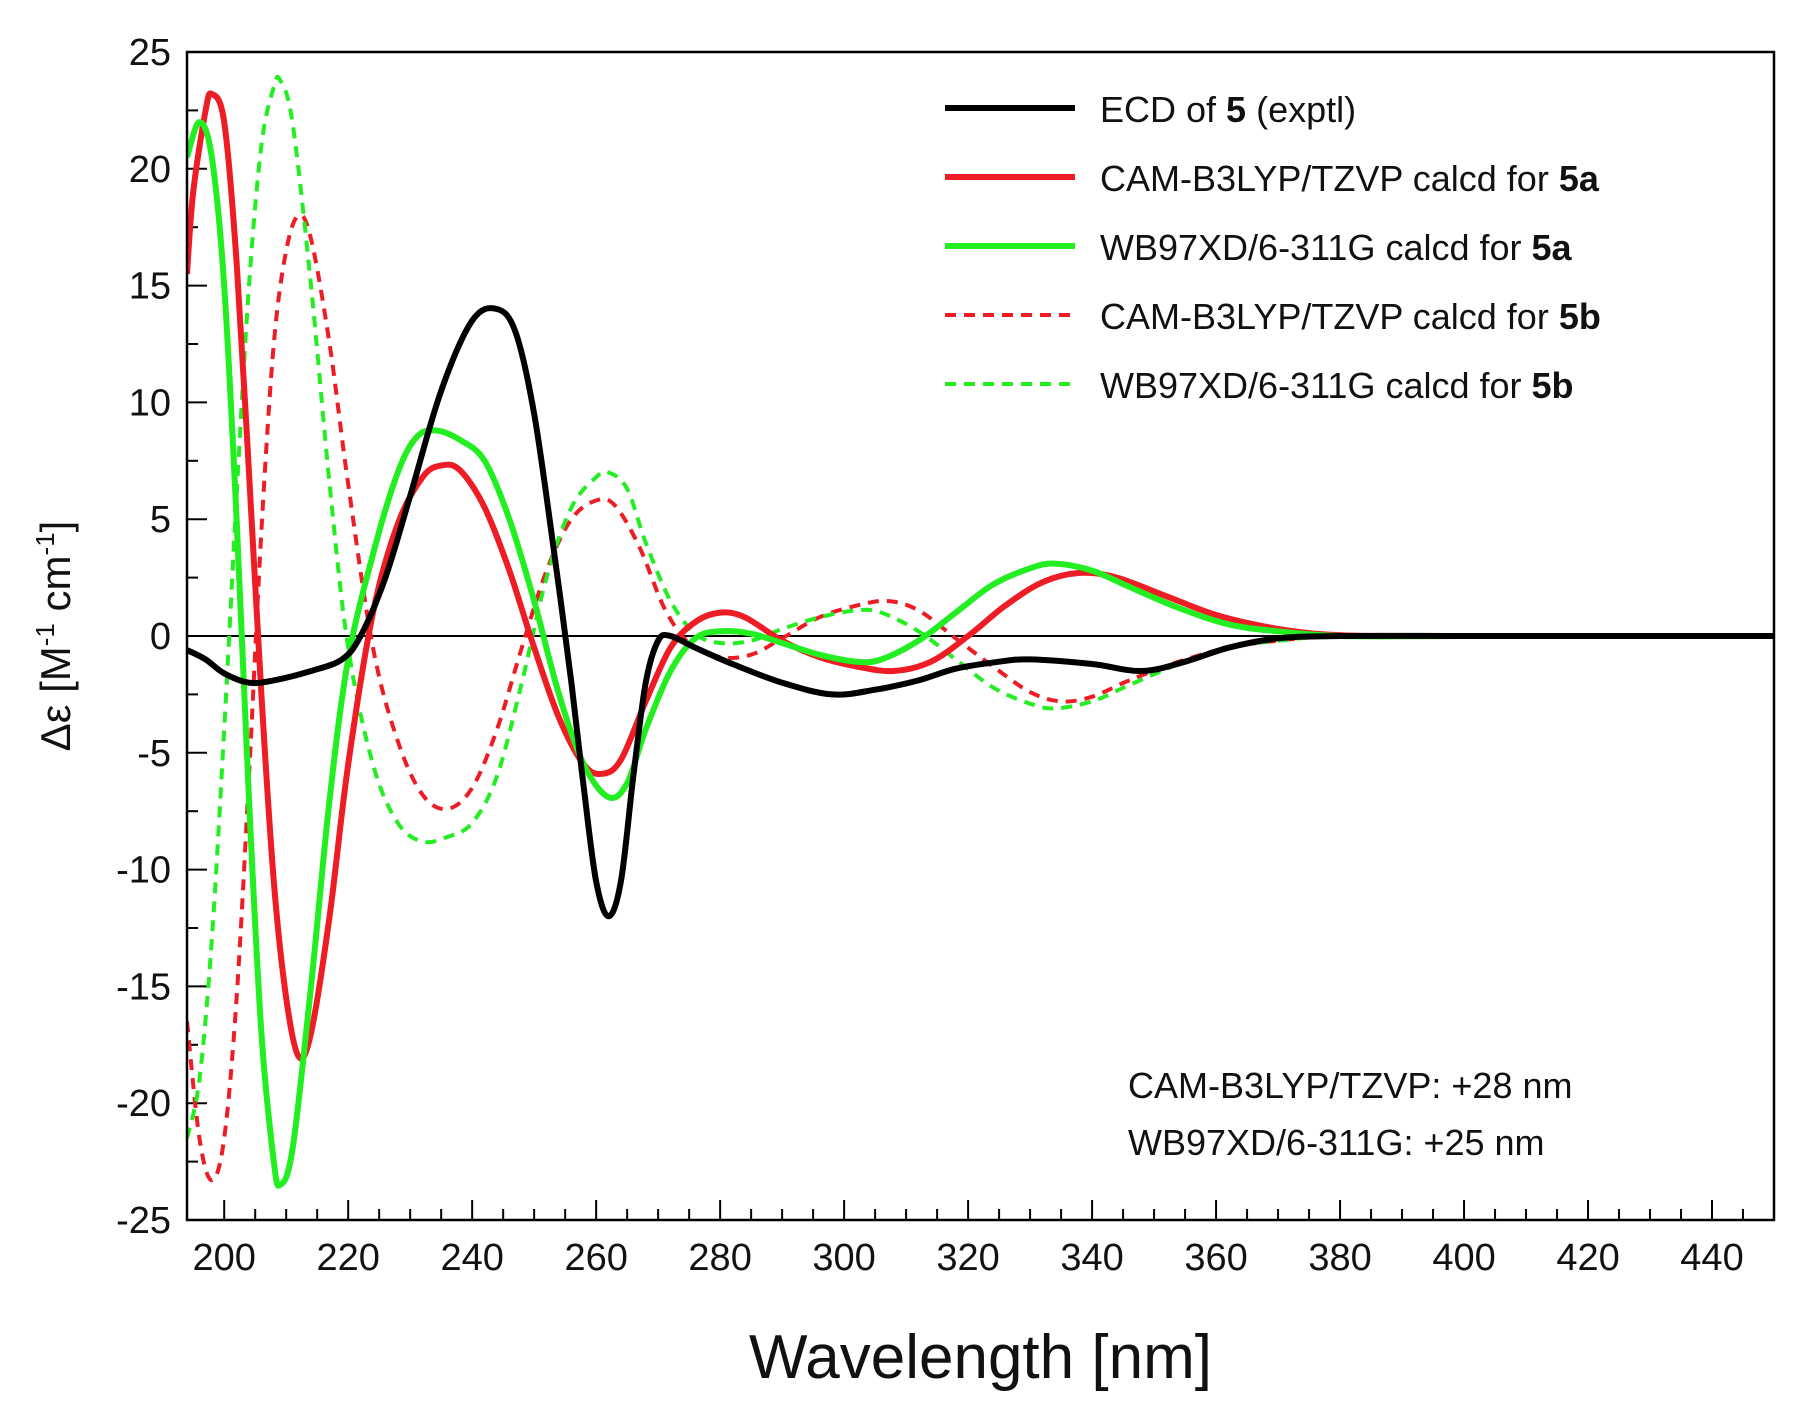  Describe the element at coordinates (471, 1258) in the screenshot. I see `x-tick-label: 240` at that location.